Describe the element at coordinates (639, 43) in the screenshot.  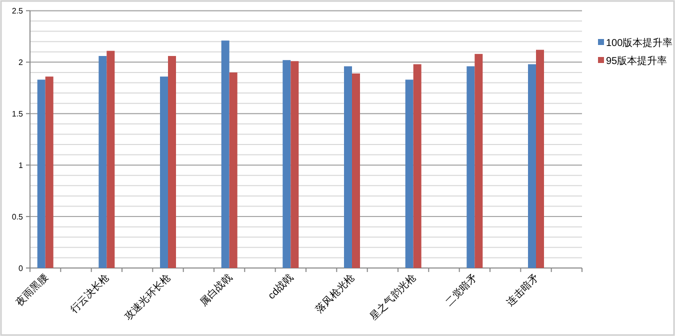
I see `legend-label: 100版本提升率` at that location.